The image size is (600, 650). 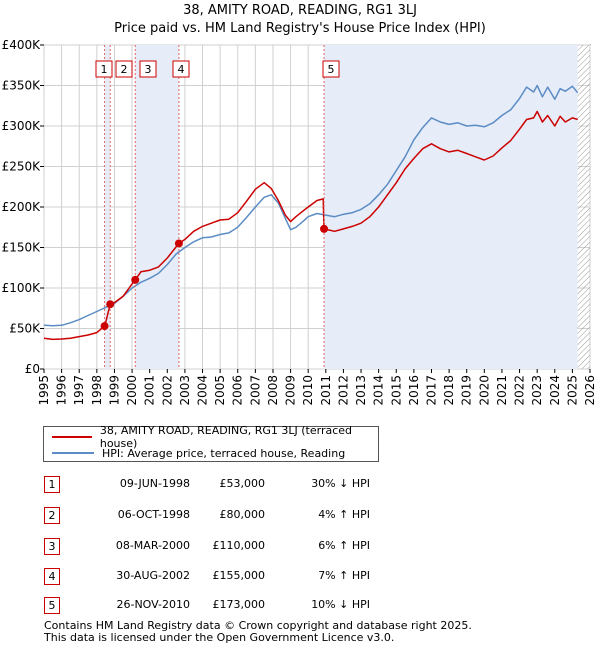 What do you see at coordinates (238, 390) in the screenshot?
I see `x-tick-label: 2006` at bounding box center [238, 390].